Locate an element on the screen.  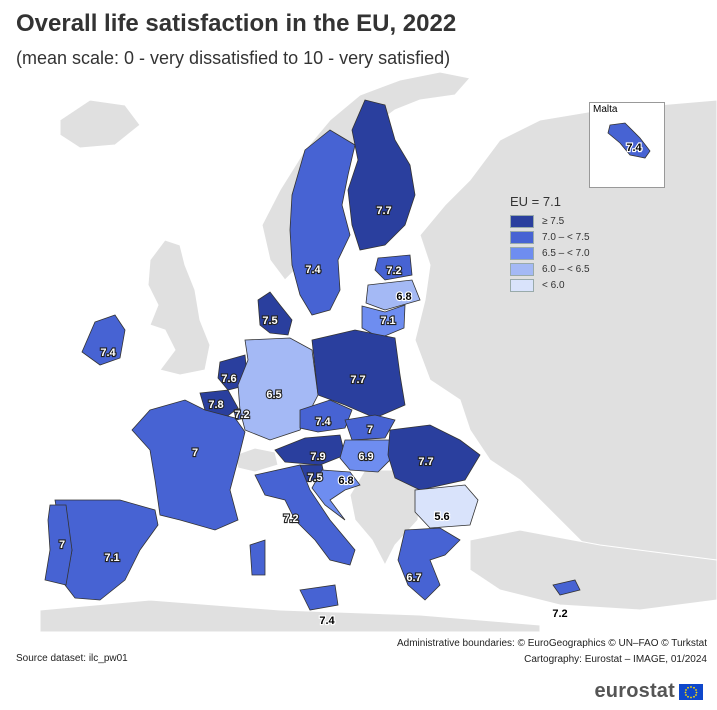
label-france: 7 is located at coordinates (195, 453).